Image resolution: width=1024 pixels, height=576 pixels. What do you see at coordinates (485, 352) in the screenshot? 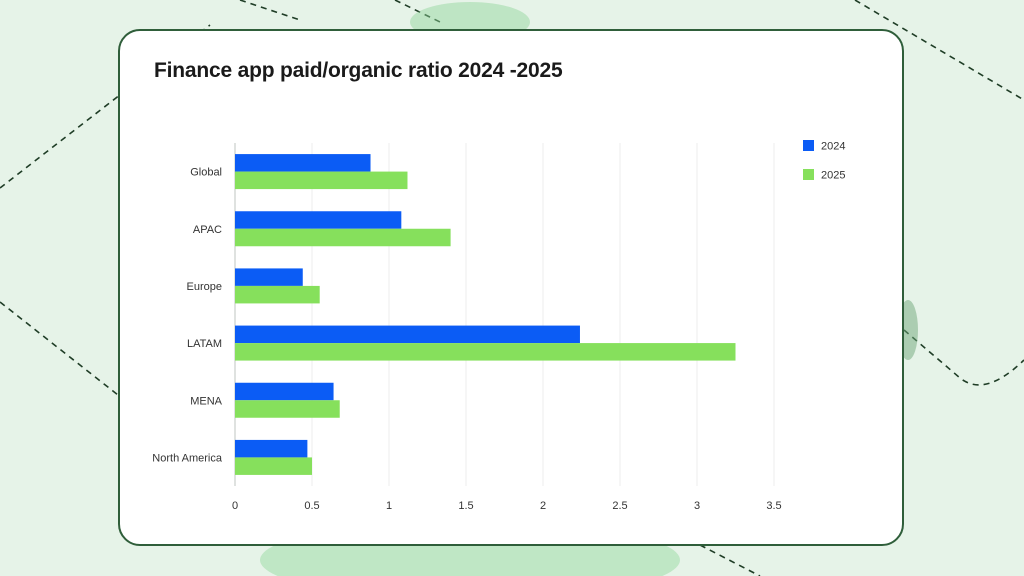
I see `bar-2025-latam` at bounding box center [485, 352].